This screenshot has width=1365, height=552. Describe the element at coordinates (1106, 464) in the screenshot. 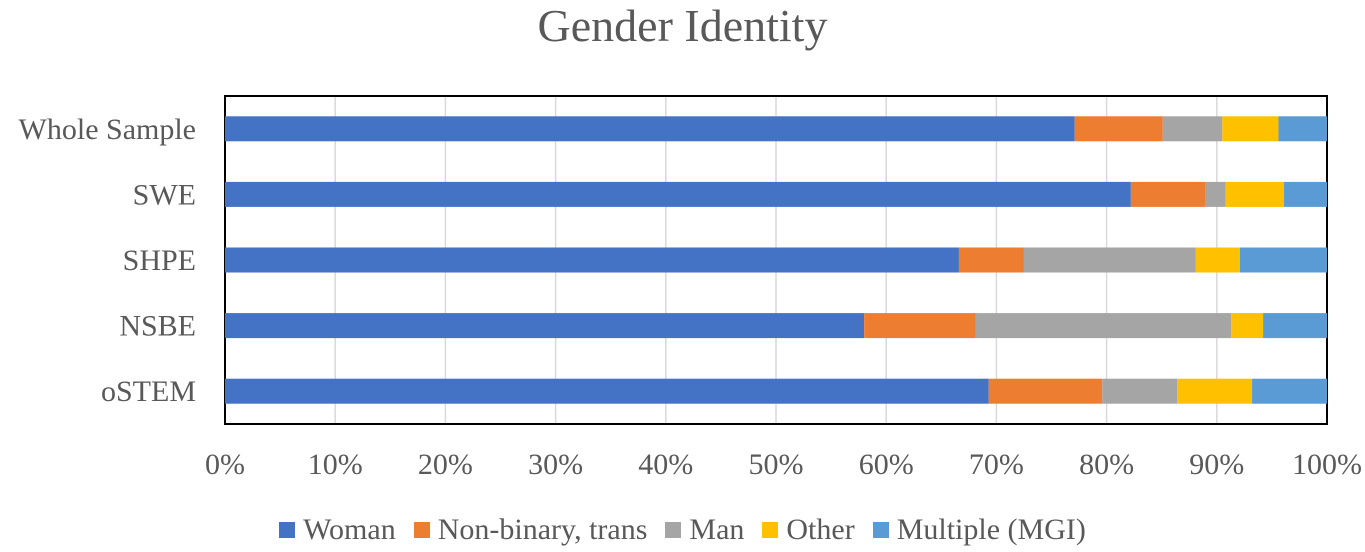

I see `x-tick-label: 80%` at that location.